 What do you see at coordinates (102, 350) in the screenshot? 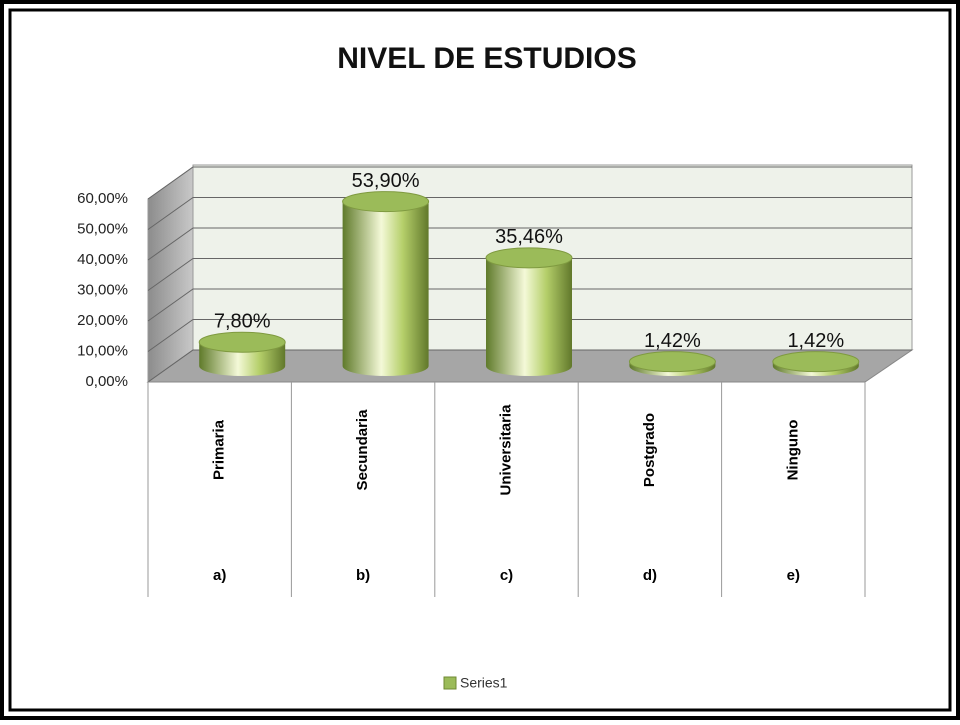
I see `y-tick-label: 10,00%` at bounding box center [102, 350].